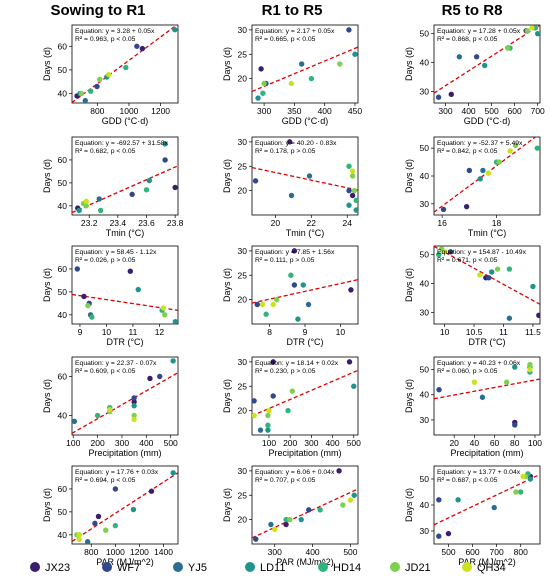 The image size is (550, 580). Describe the element at coordinates (538, 111) in the screenshot. I see `x-tick-label: 700` at that location.